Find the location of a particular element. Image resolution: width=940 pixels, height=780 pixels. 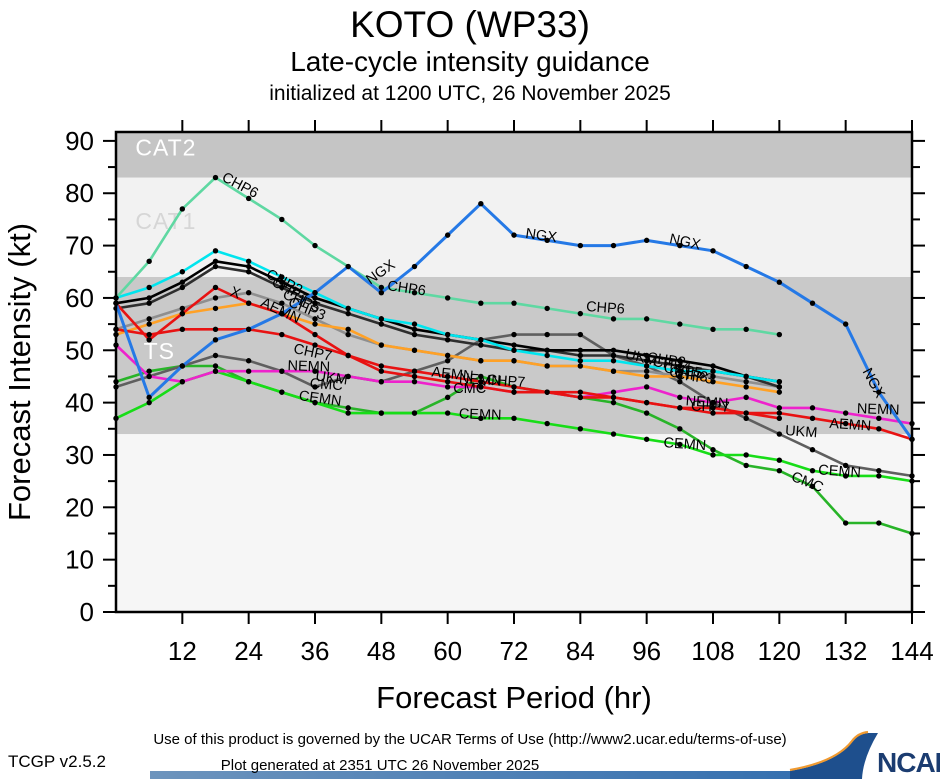

x-tick-label: 60 is located at coordinates (447, 651).